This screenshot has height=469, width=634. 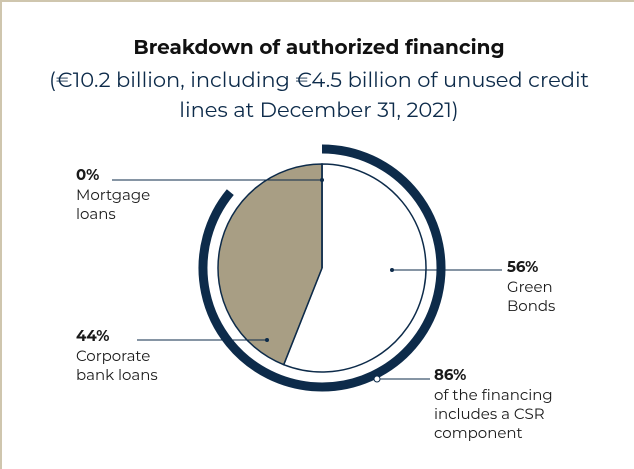 What do you see at coordinates (113, 204) in the screenshot?
I see `slice-label: Mortgage loans` at bounding box center [113, 204].